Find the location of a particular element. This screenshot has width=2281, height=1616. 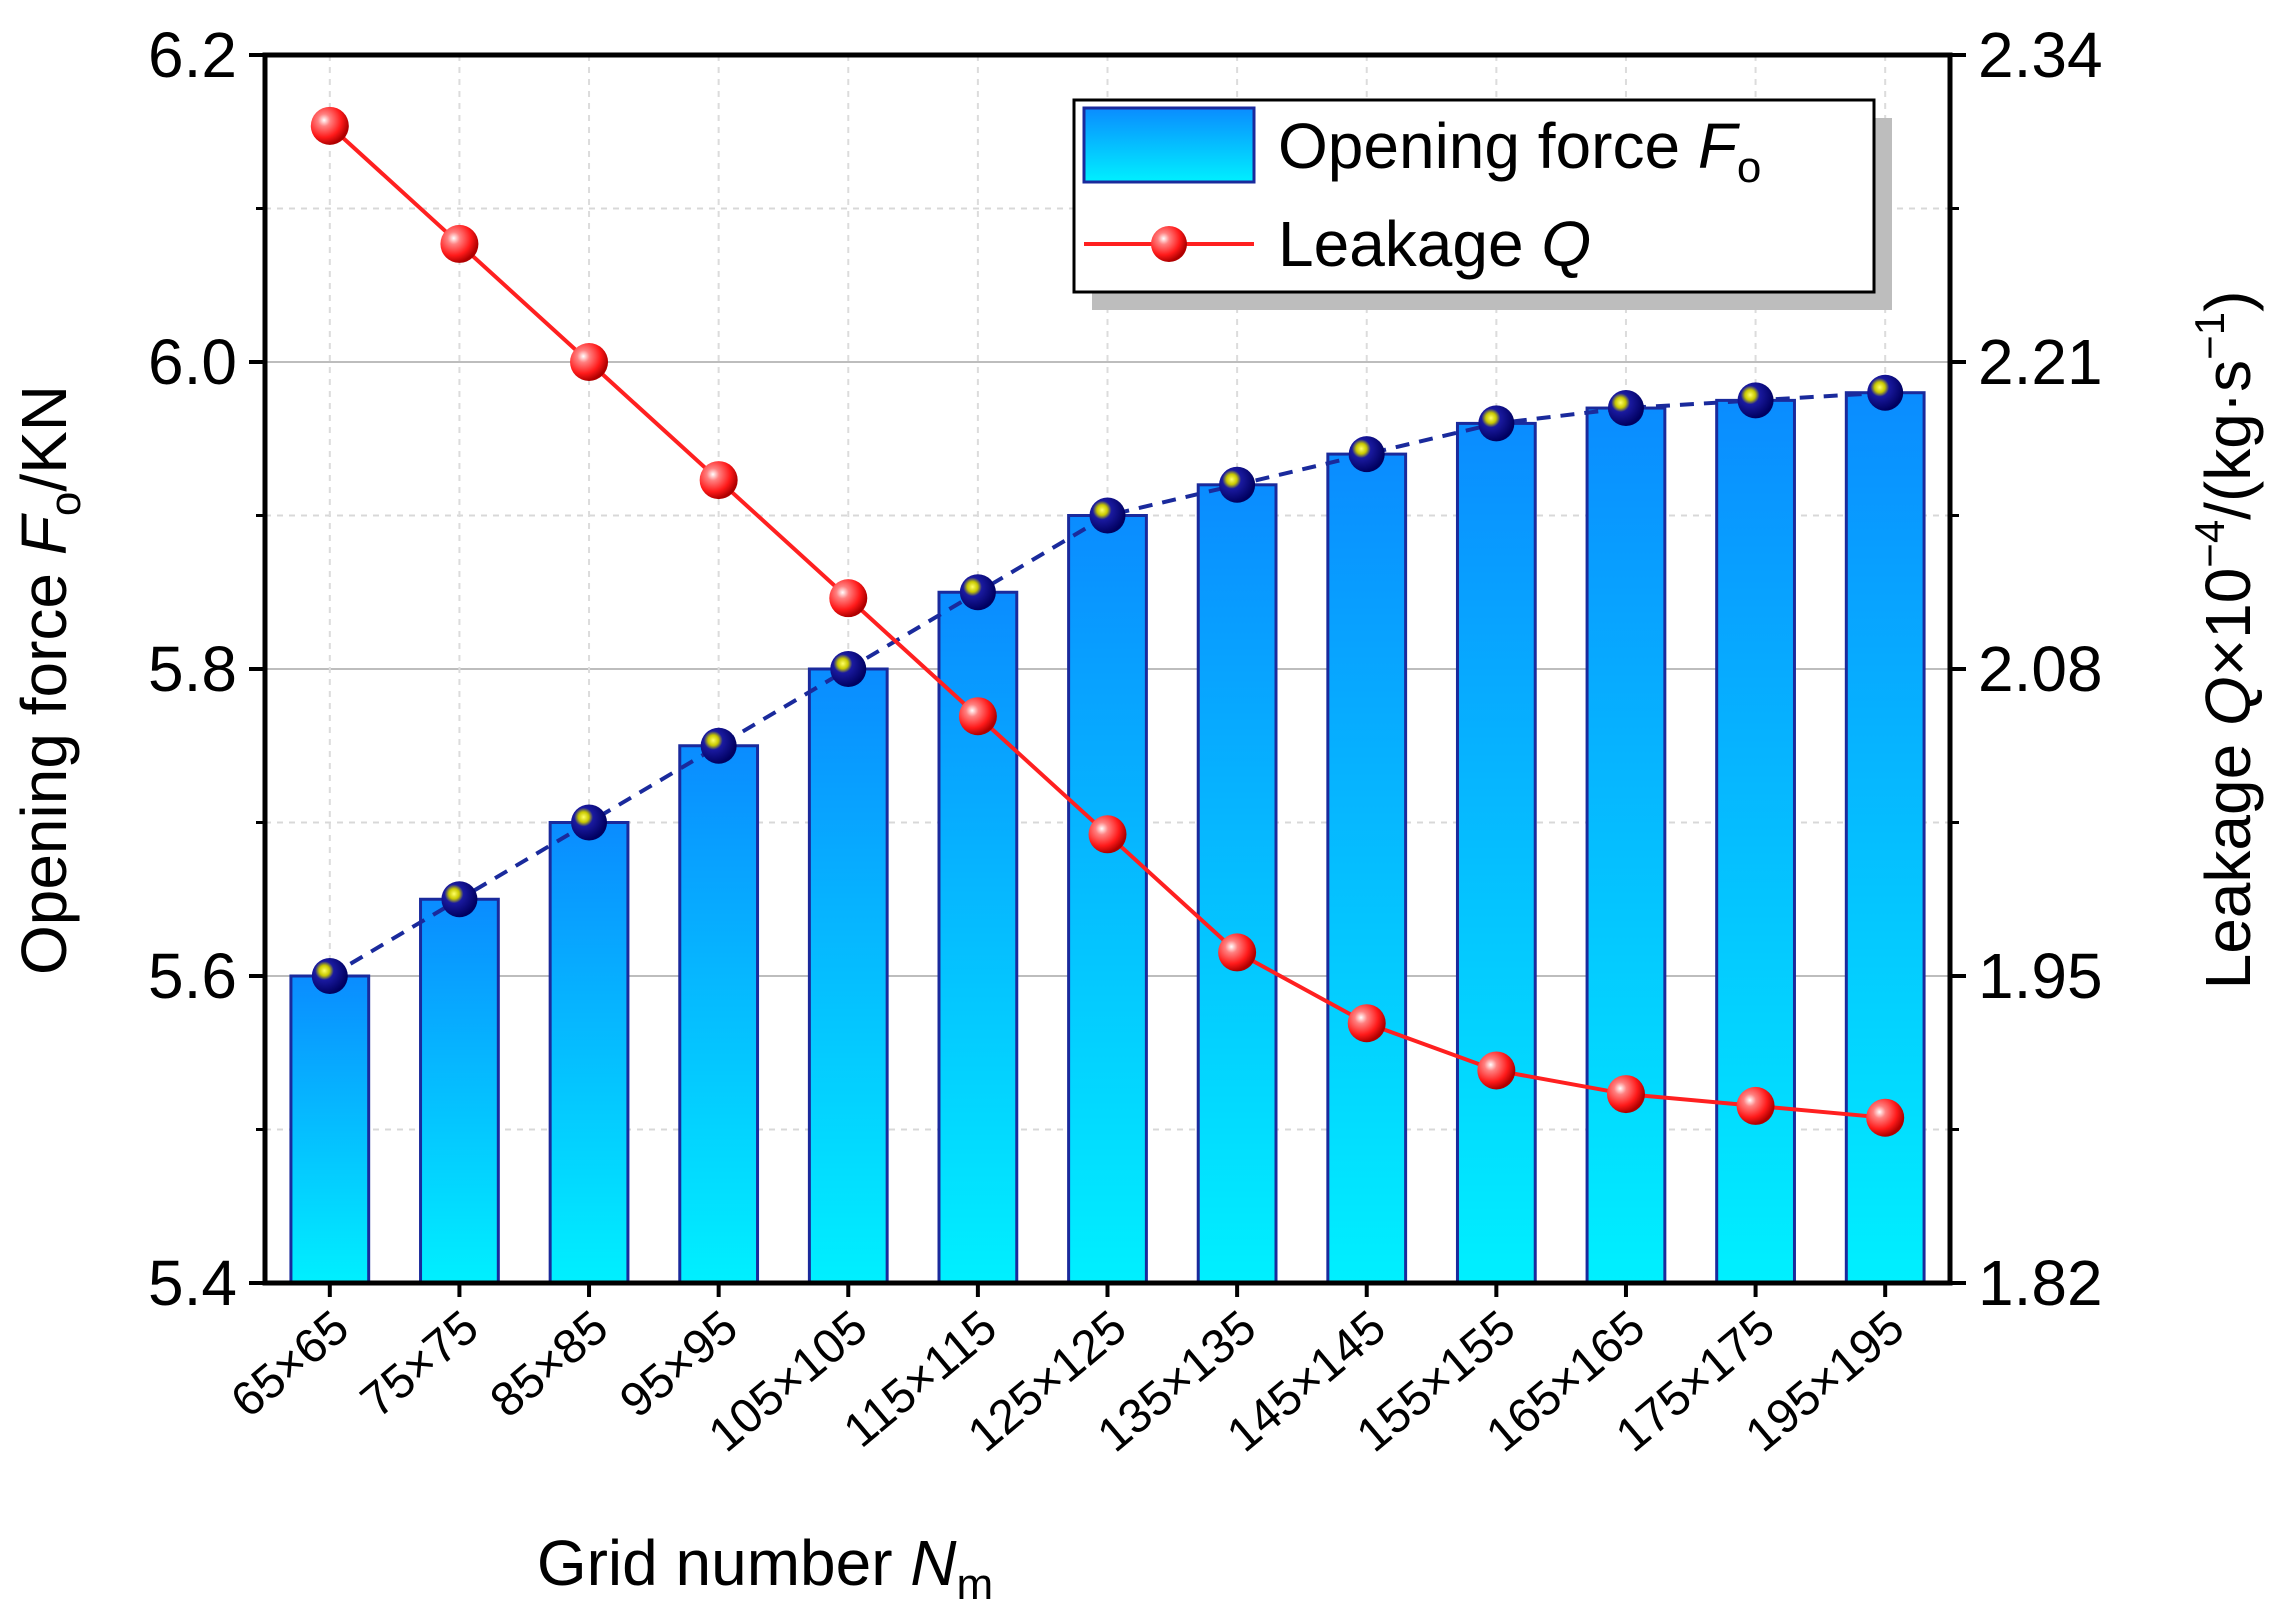

x-tick-label: 65×65 is located at coordinates (290, 1364).